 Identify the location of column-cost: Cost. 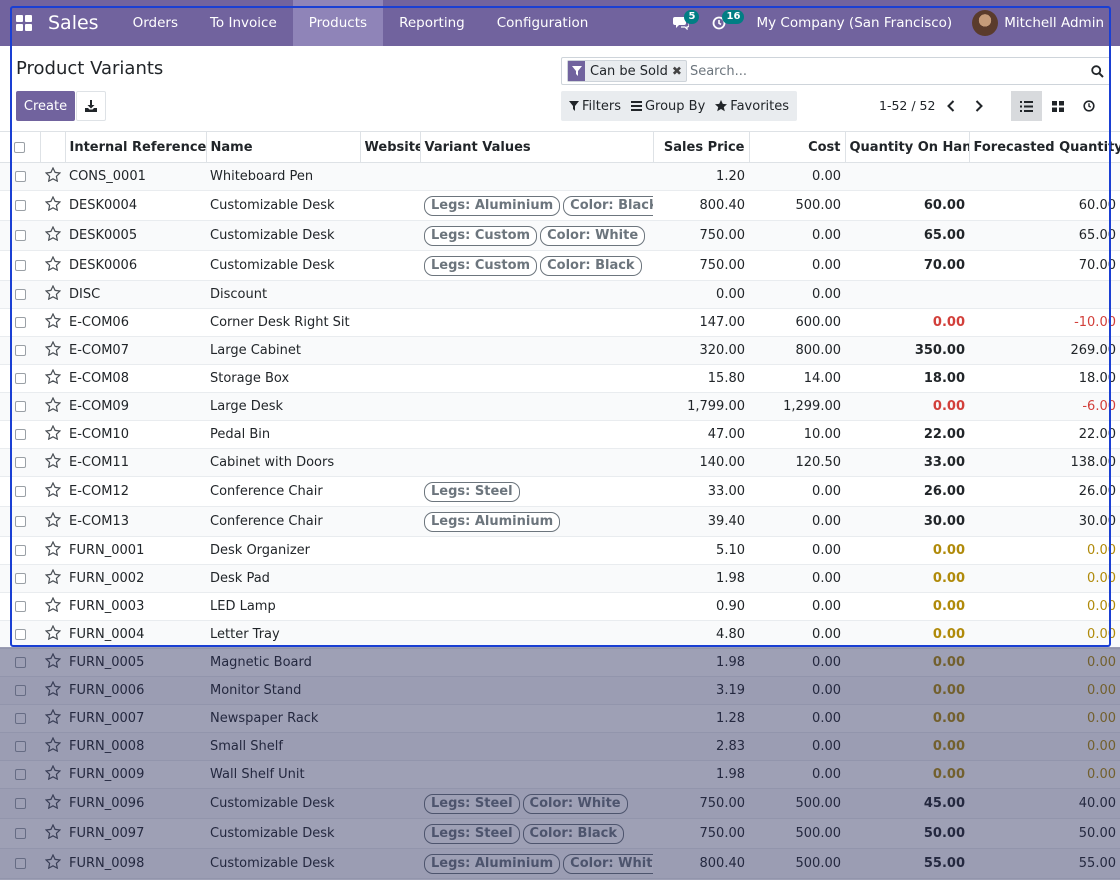
(797, 147).